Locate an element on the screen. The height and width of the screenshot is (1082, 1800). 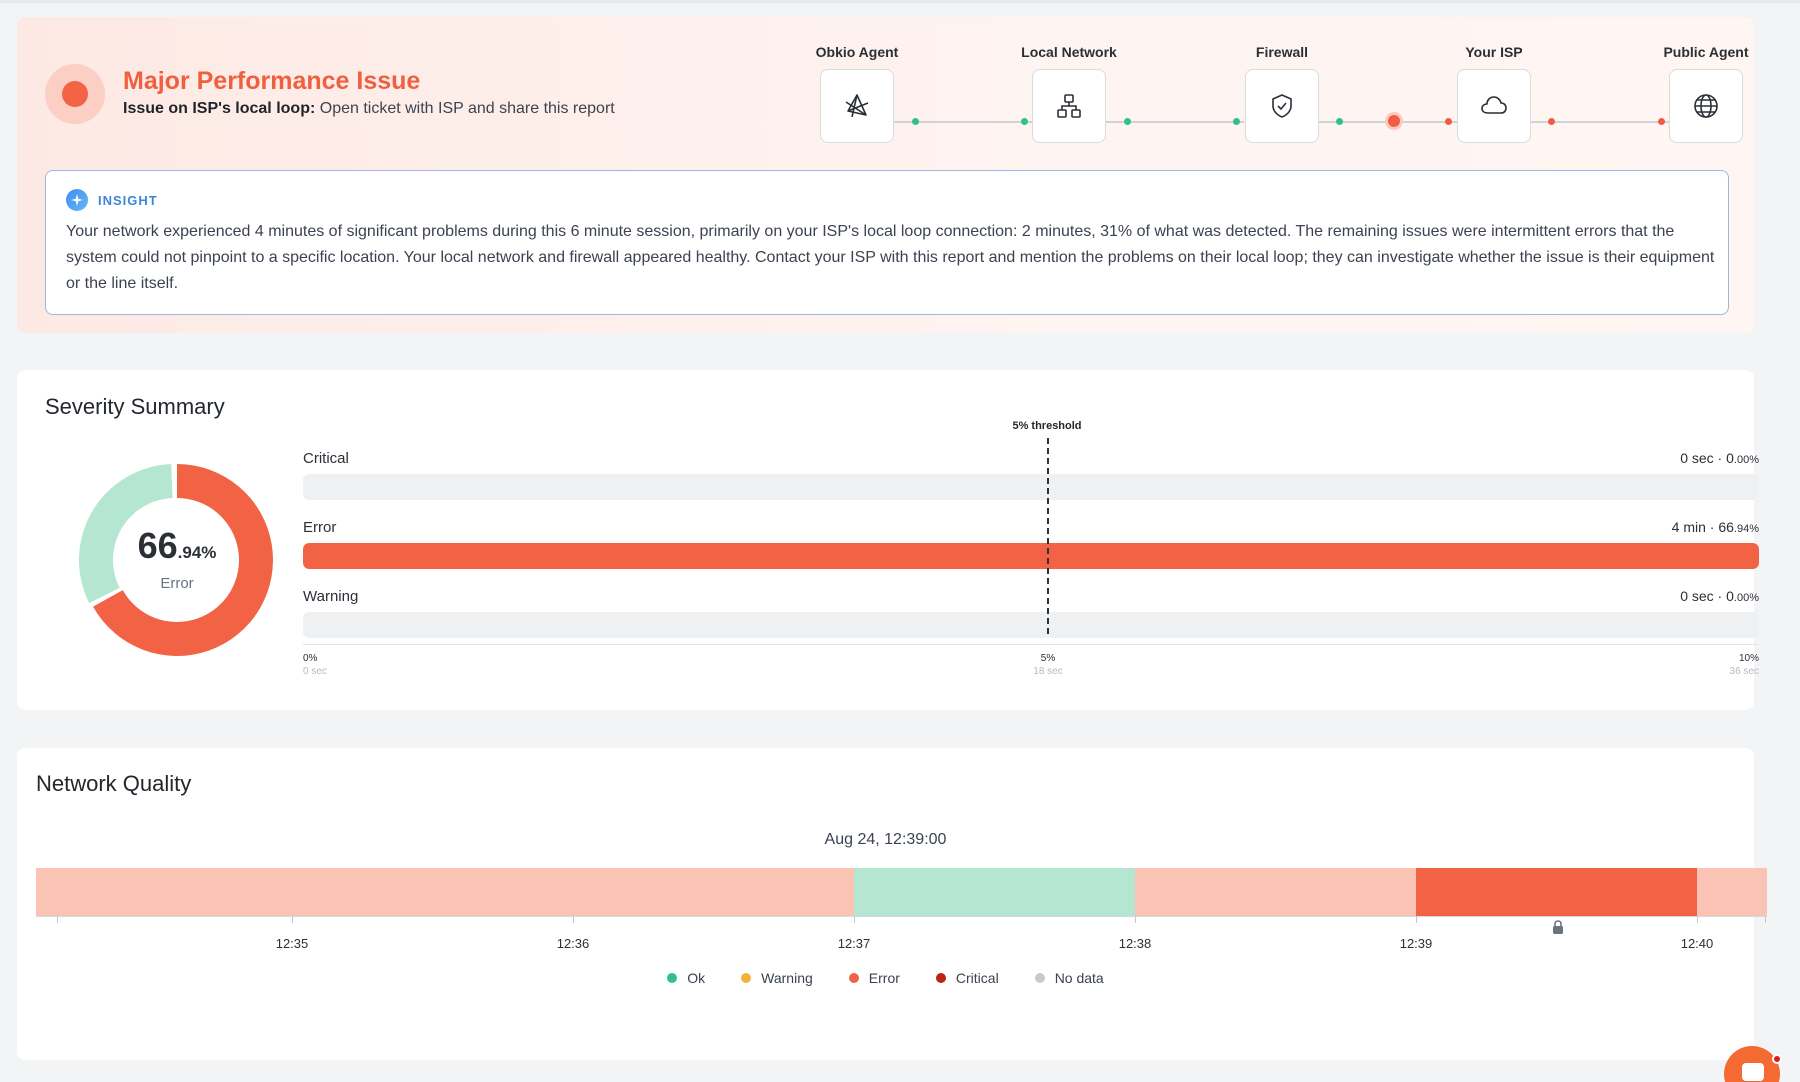
legend-item-no-data: No data is located at coordinates (1069, 978).